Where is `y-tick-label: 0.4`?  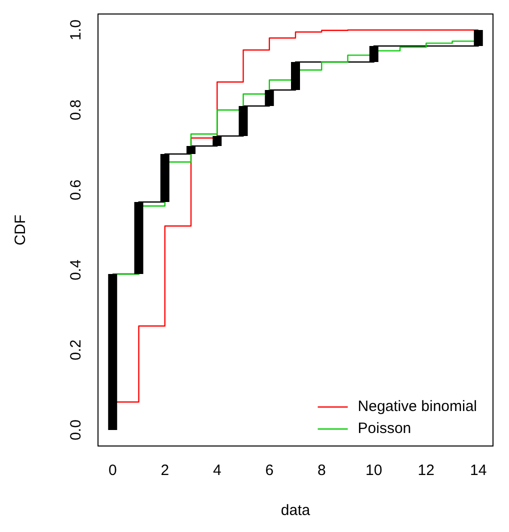
y-tick-label: 0.4 is located at coordinates (76, 270).